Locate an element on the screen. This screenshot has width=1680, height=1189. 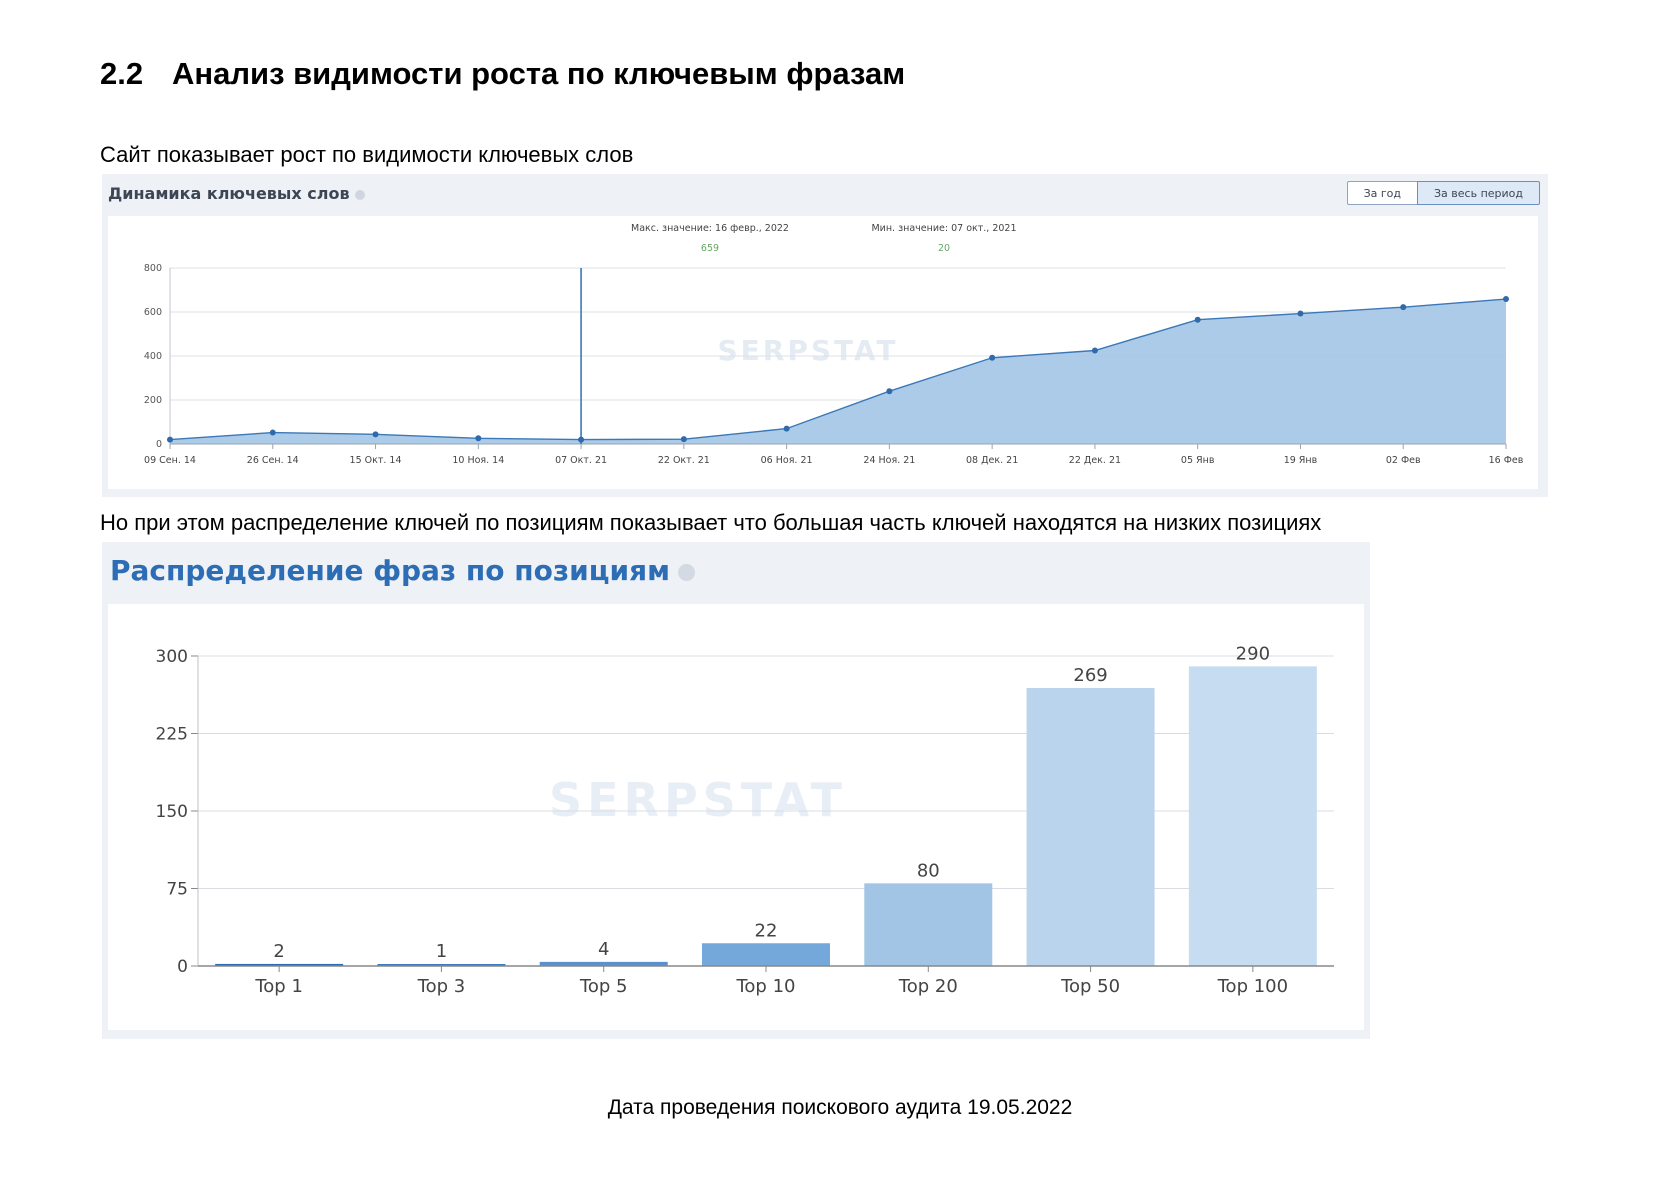
period-toggle: За год За весь период is located at coordinates (1443, 193).